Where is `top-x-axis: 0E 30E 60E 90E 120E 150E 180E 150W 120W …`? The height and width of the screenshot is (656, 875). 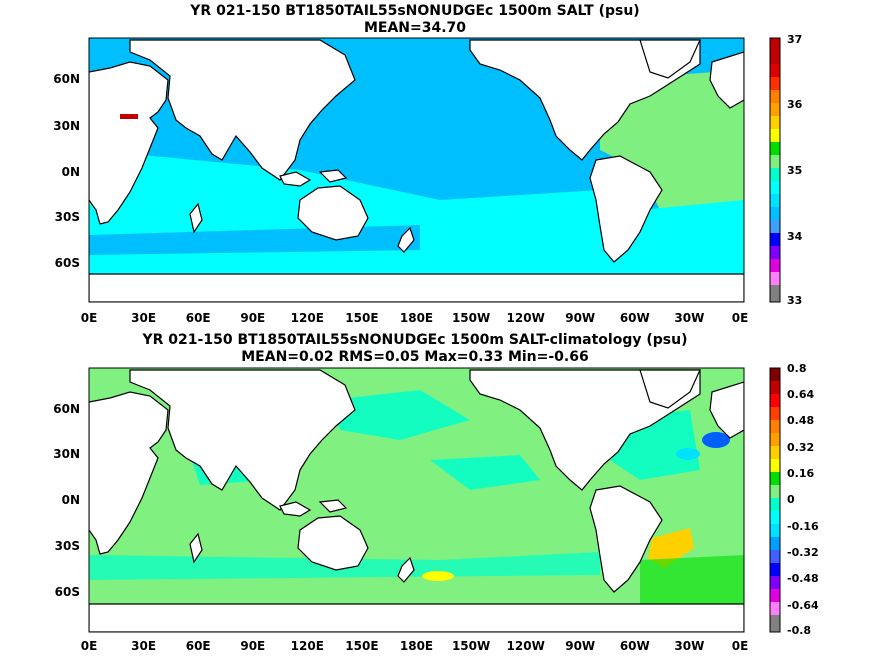 top-x-axis: 0E 30E 60E 90E 120E 150E 180E 150W 120W … is located at coordinates (415, 318).